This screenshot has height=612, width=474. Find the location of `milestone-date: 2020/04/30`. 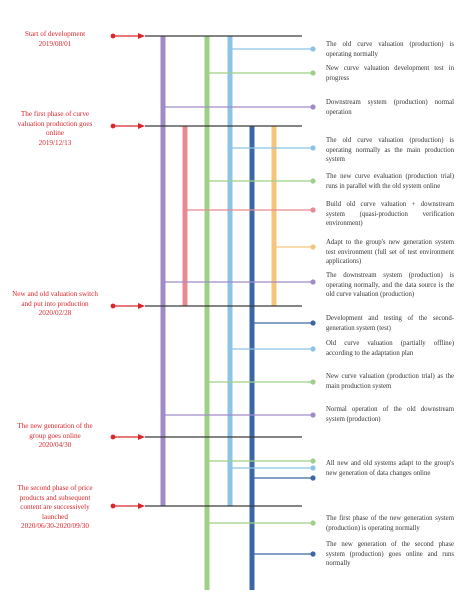

milestone-date: 2020/04/30 is located at coordinates (55, 445).